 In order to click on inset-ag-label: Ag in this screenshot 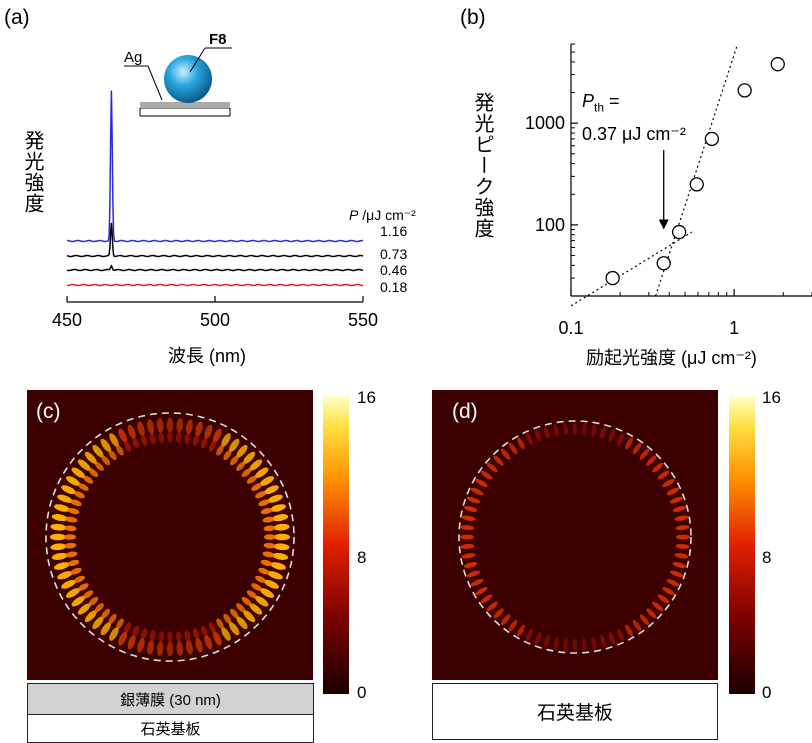, I will do `click(133, 57)`.